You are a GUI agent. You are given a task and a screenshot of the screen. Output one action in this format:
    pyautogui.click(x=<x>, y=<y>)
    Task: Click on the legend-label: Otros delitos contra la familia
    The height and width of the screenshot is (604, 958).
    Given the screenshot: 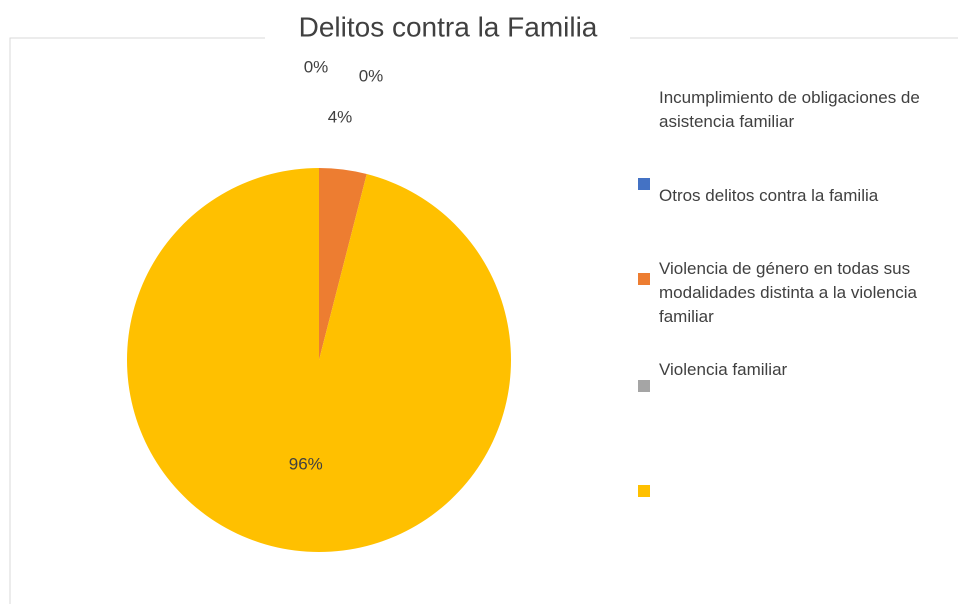 What is the action you would take?
    pyautogui.click(x=769, y=195)
    